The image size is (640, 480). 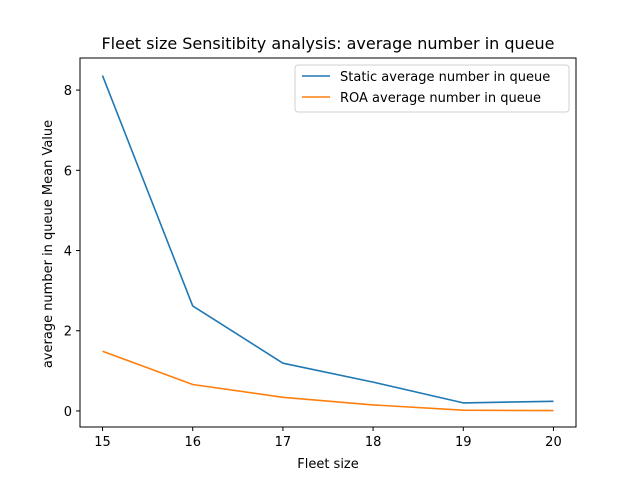 I want to click on legend-label: Static average number in queue, so click(x=445, y=77).